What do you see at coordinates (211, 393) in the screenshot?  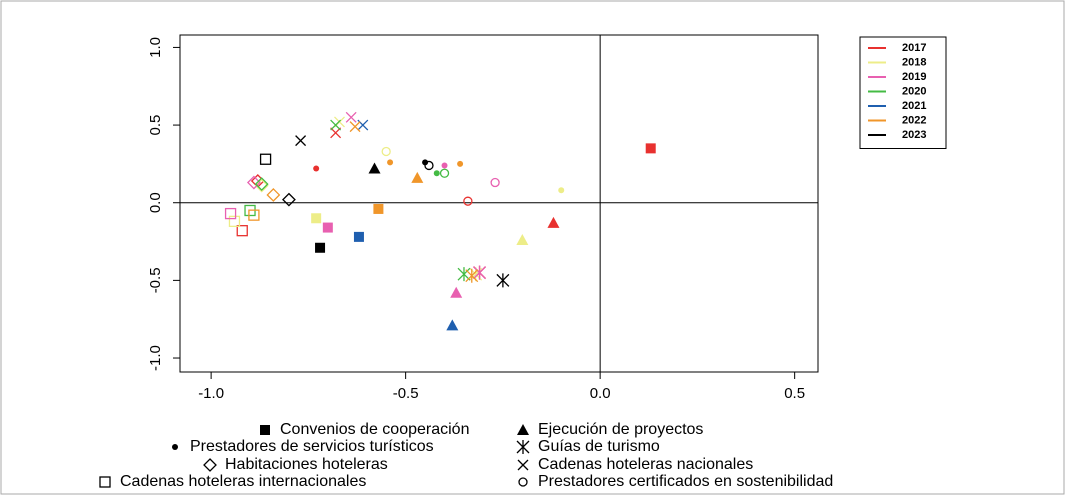 I see `x-tick-label: -1.0` at bounding box center [211, 393].